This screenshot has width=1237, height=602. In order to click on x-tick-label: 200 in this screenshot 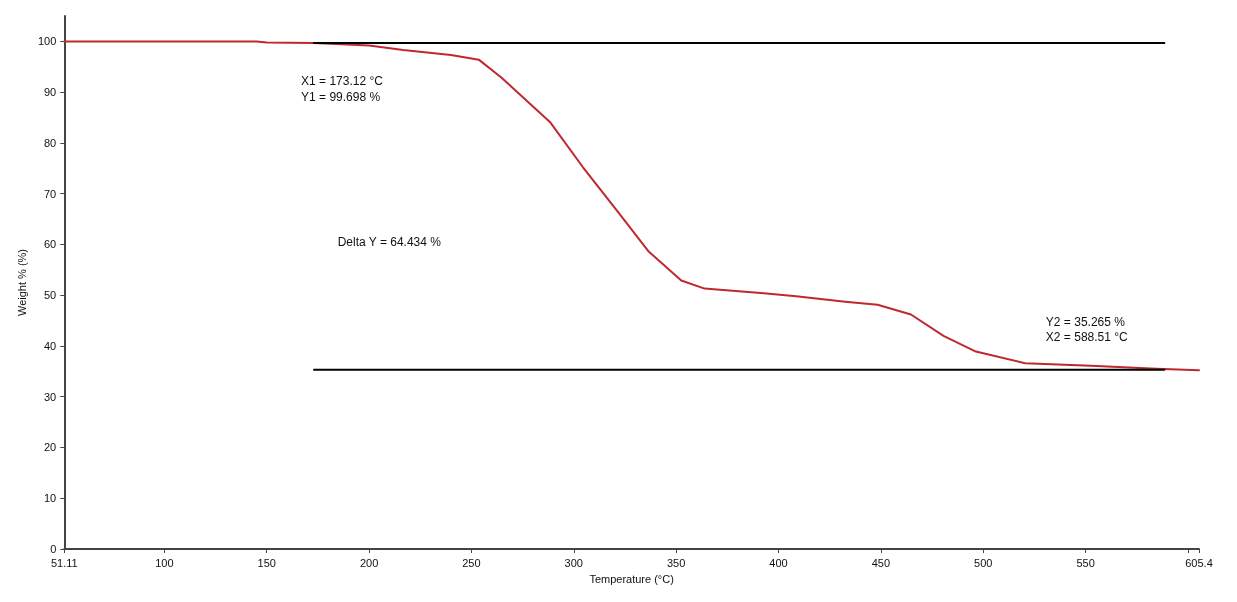, I will do `click(369, 562)`.